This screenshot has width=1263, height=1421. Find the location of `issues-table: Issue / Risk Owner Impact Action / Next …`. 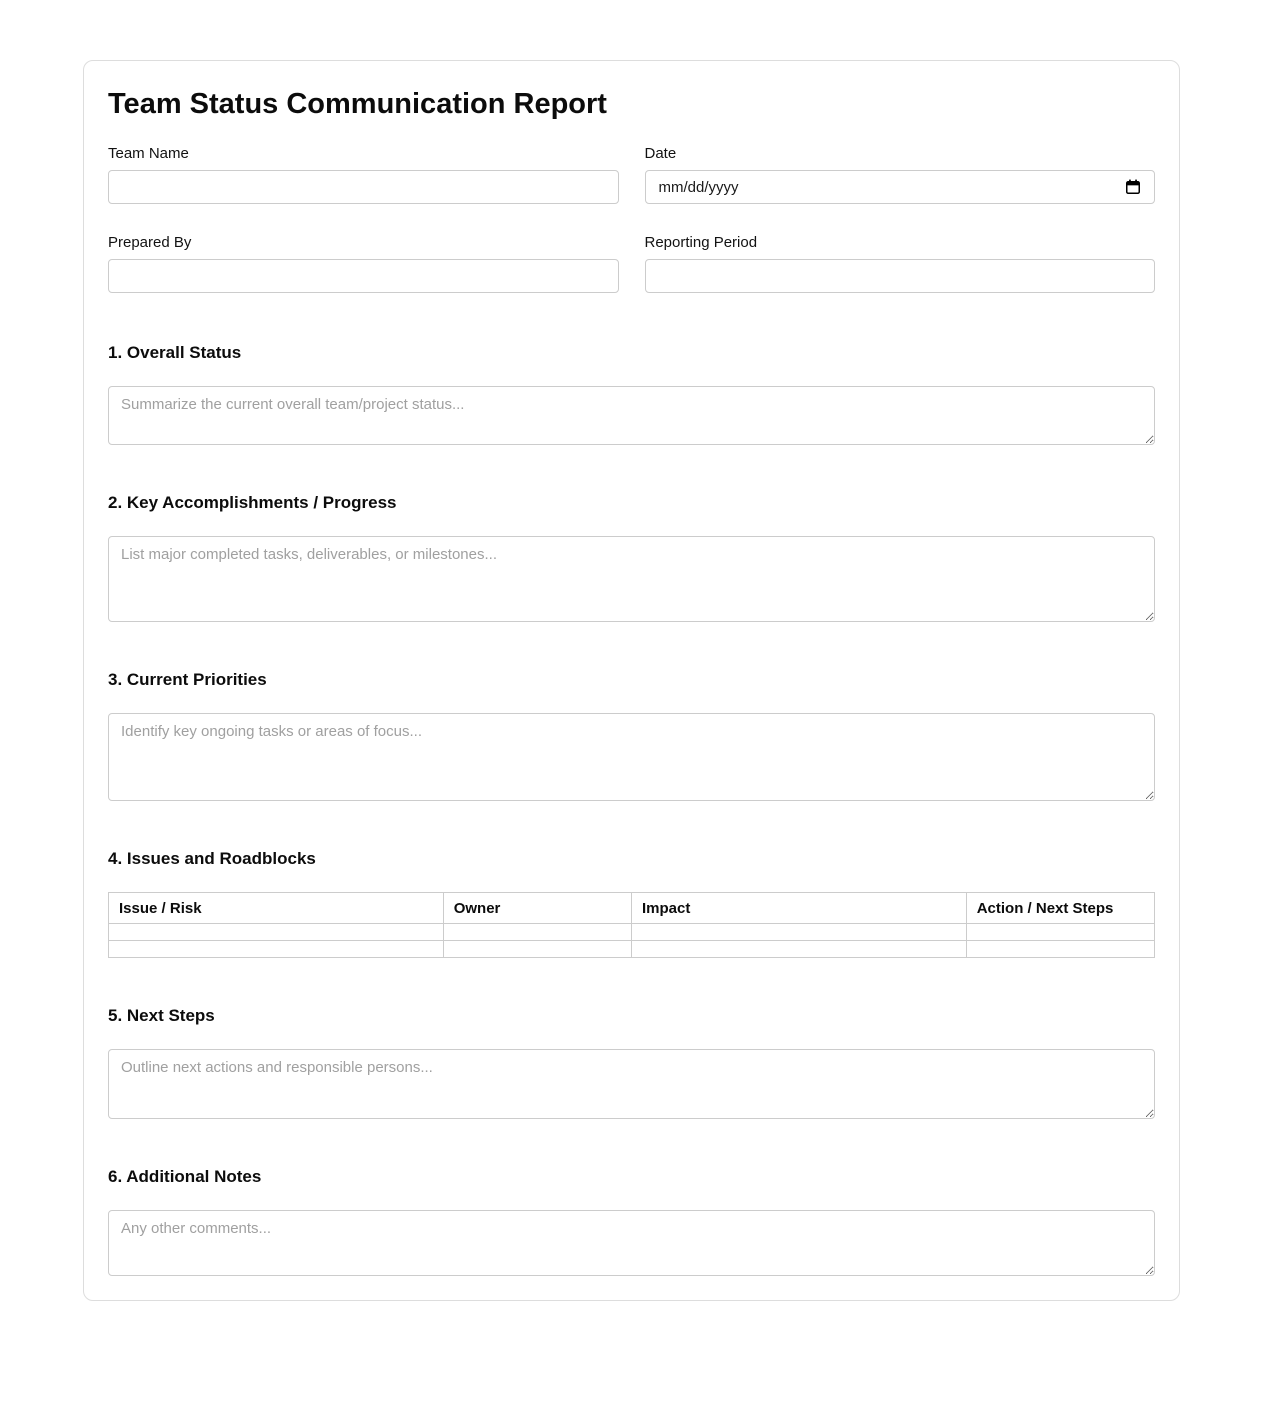

issues-table: Issue / Risk Owner Impact Action / Next … is located at coordinates (632, 925).